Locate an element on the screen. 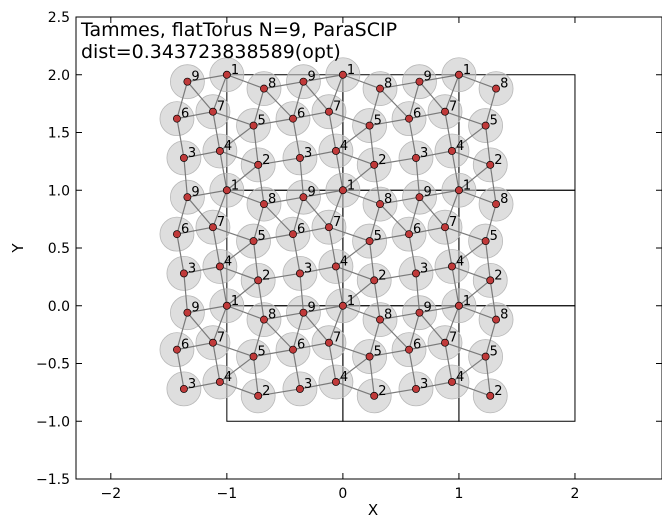  x-tick-label: 0 is located at coordinates (342, 494).